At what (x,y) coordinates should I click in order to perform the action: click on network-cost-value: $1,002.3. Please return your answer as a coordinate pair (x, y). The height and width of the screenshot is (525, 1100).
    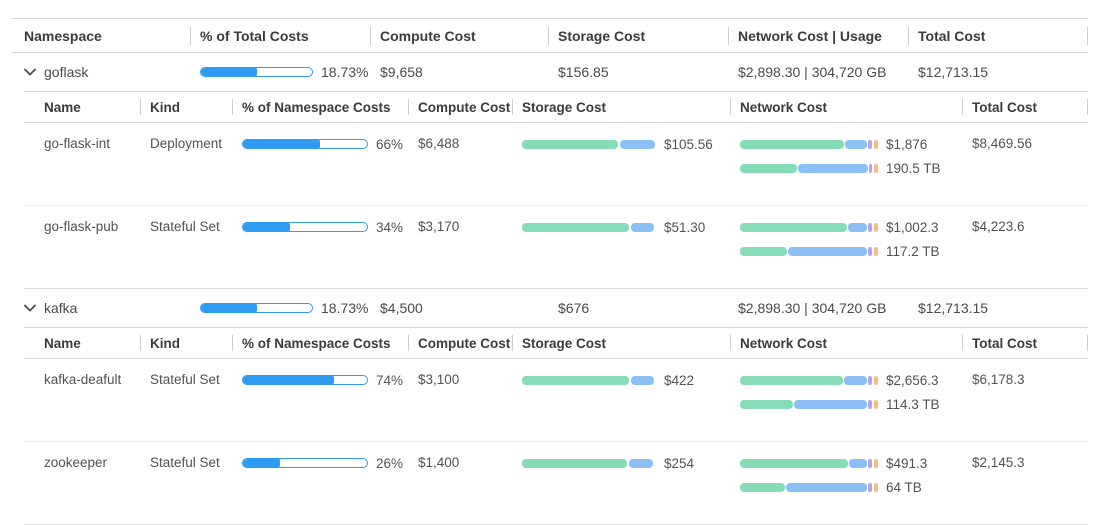
    Looking at the image, I should click on (912, 227).